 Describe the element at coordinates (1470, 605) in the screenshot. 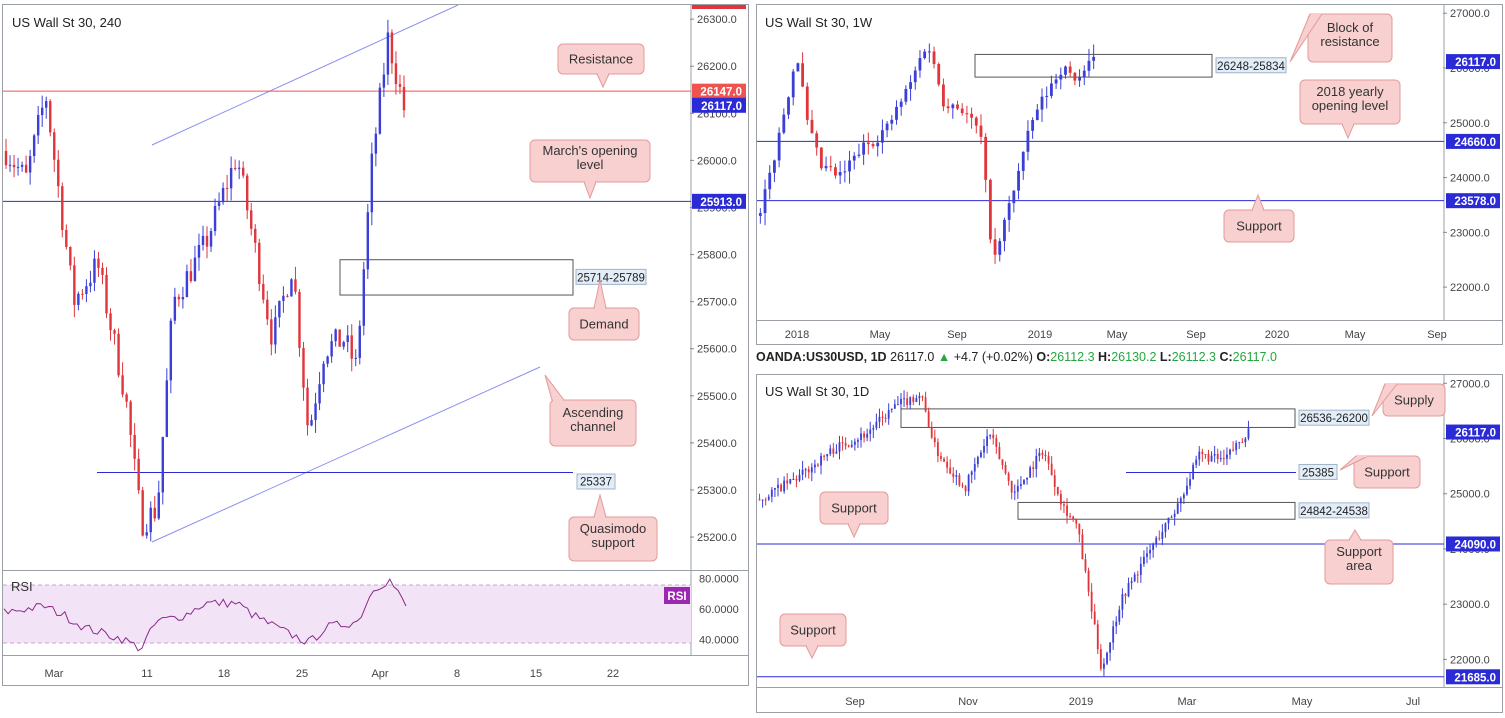

I see `daily-y-tick-label: 23000.0` at that location.